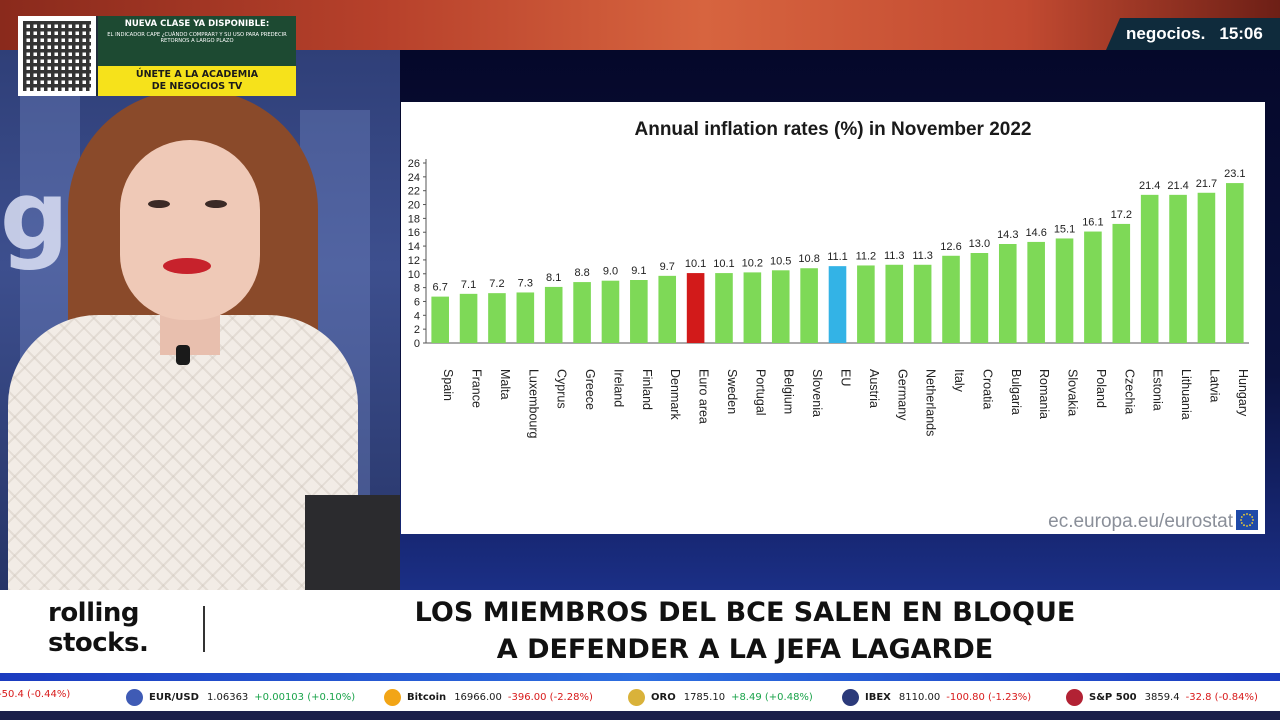 The height and width of the screenshot is (720, 1280). What do you see at coordinates (1178, 268) in the screenshot?
I see `bar-lithuania` at bounding box center [1178, 268].